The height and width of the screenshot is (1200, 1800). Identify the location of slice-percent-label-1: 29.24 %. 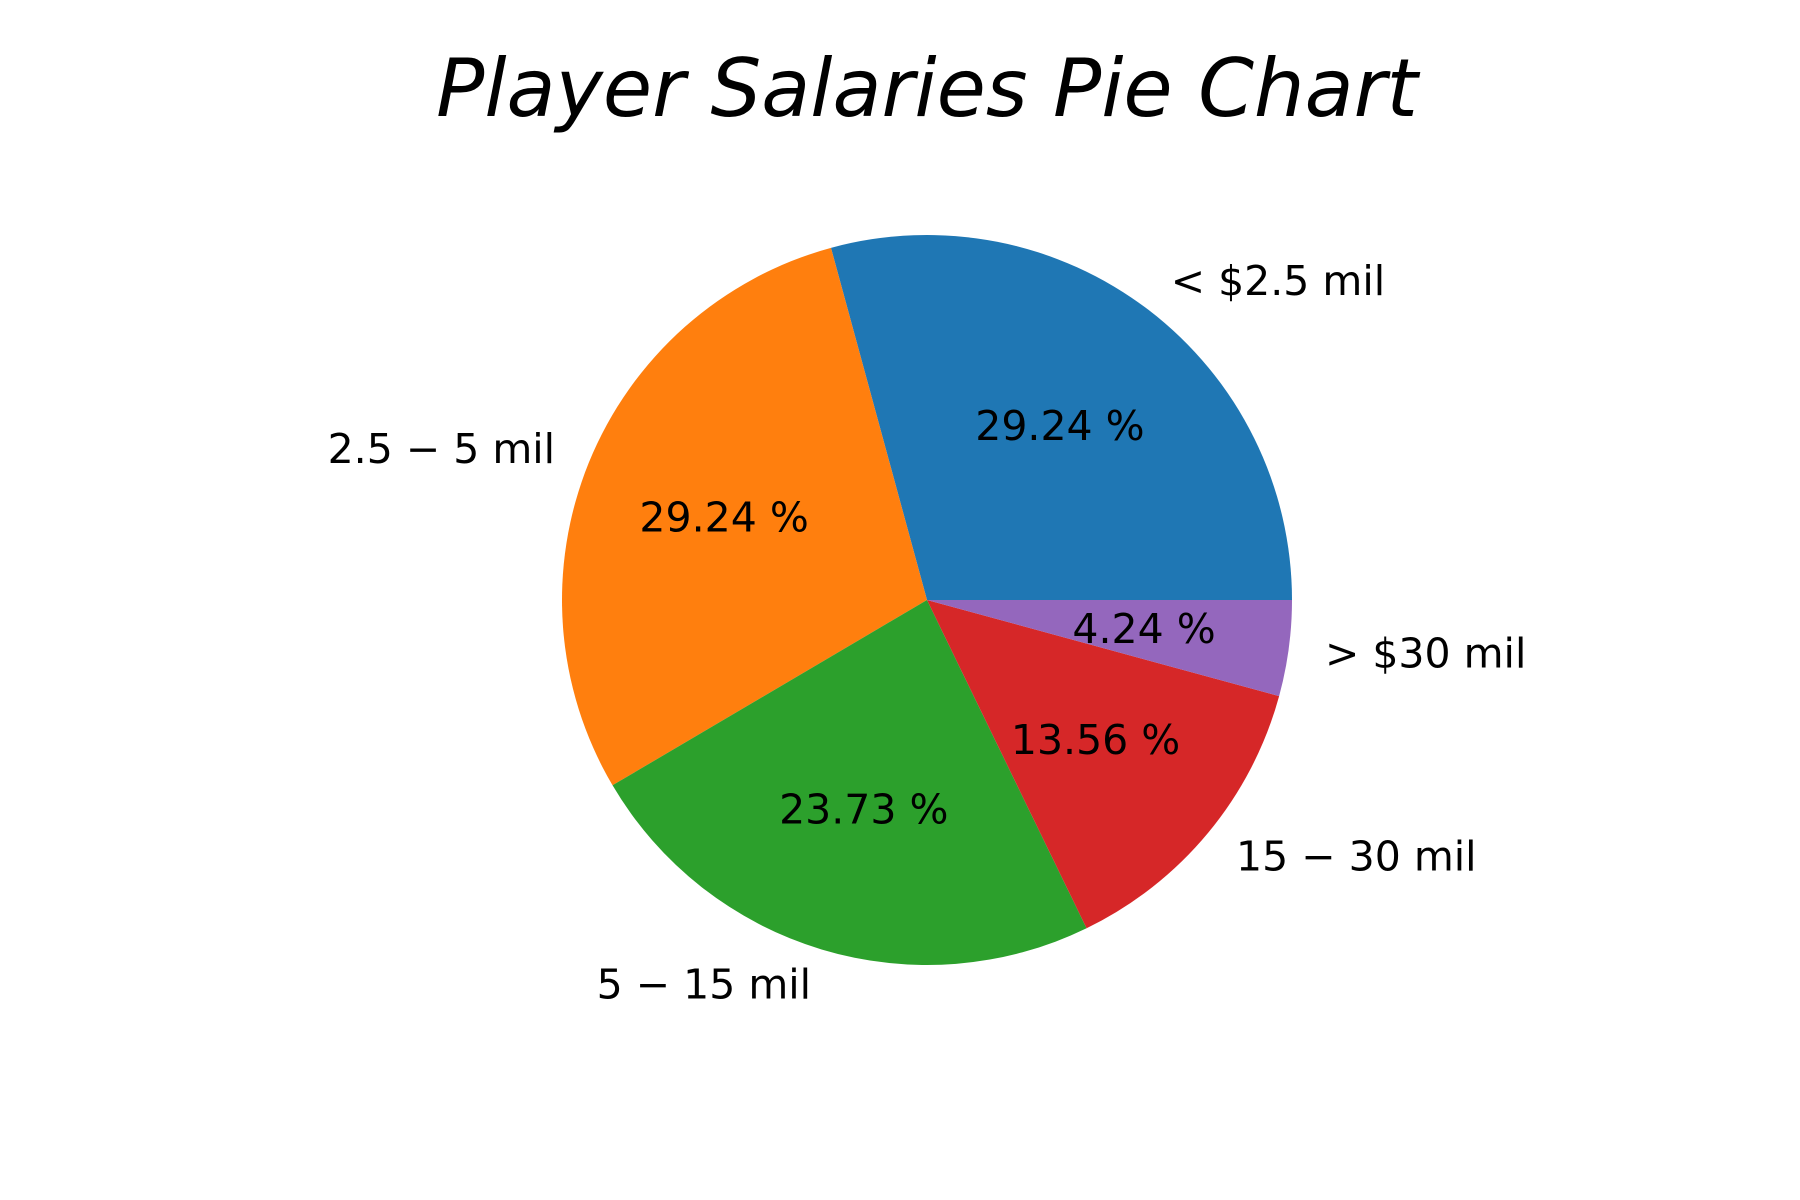
(1059, 426).